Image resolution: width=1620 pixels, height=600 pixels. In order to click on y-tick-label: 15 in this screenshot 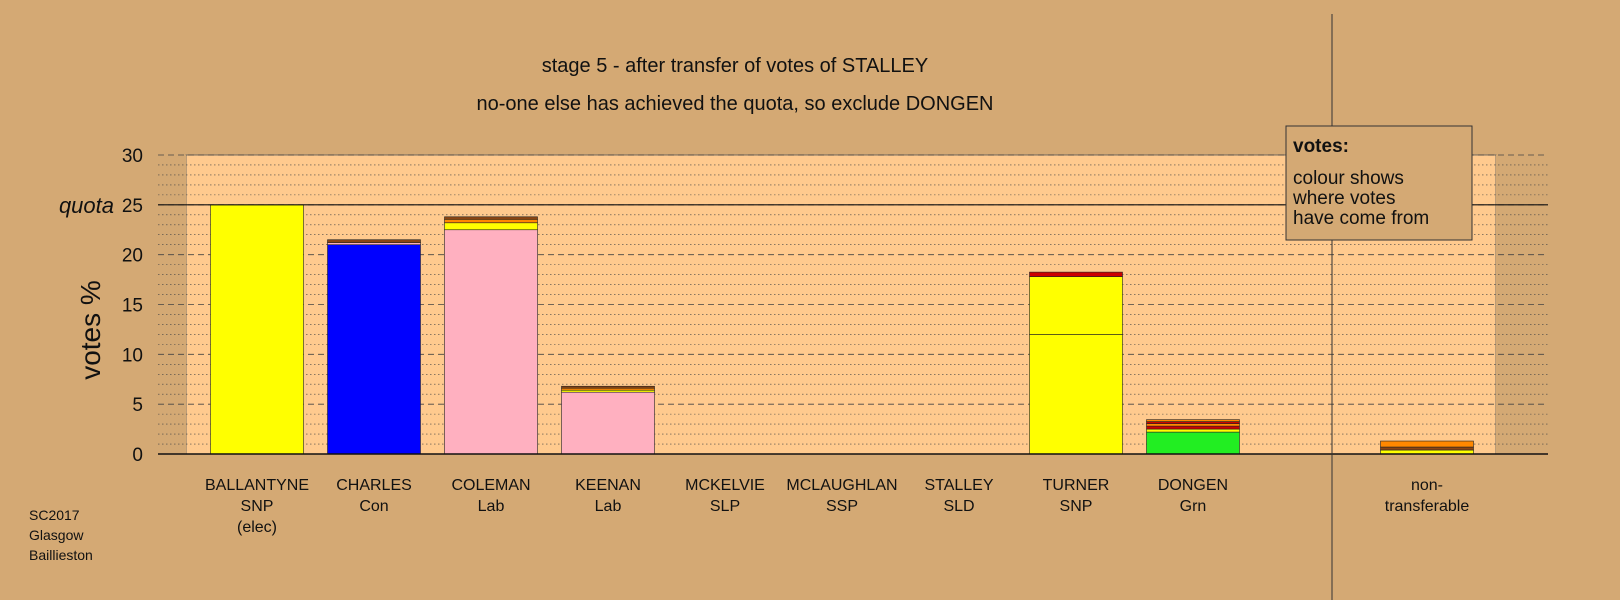, I will do `click(132, 306)`.